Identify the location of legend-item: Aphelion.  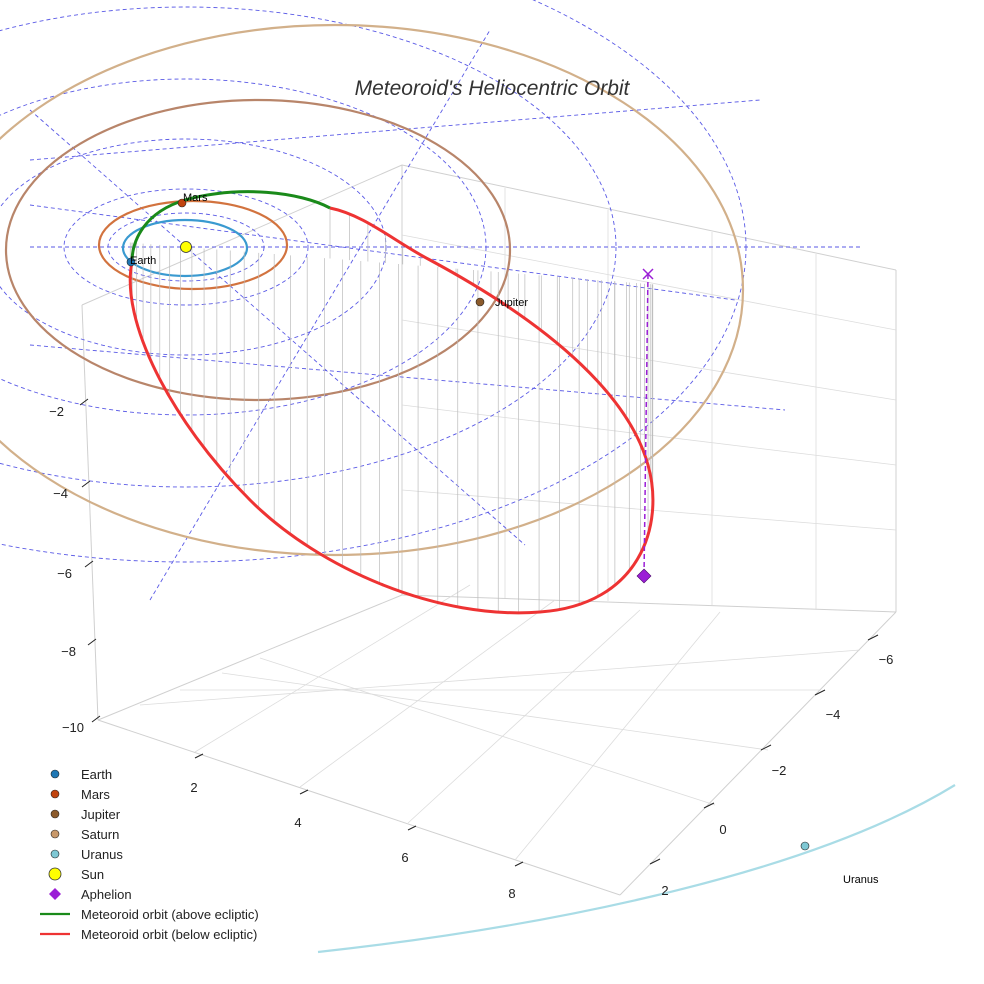
(90, 894).